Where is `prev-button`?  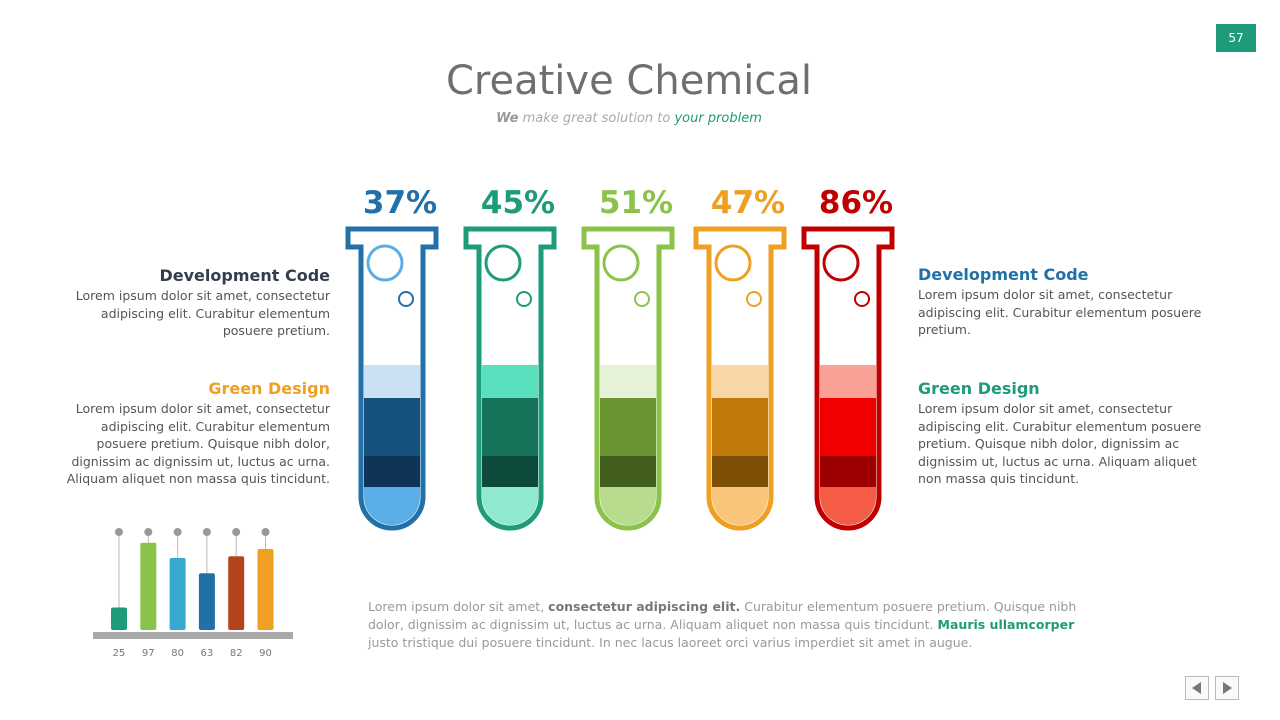
prev-button is located at coordinates (1197, 688).